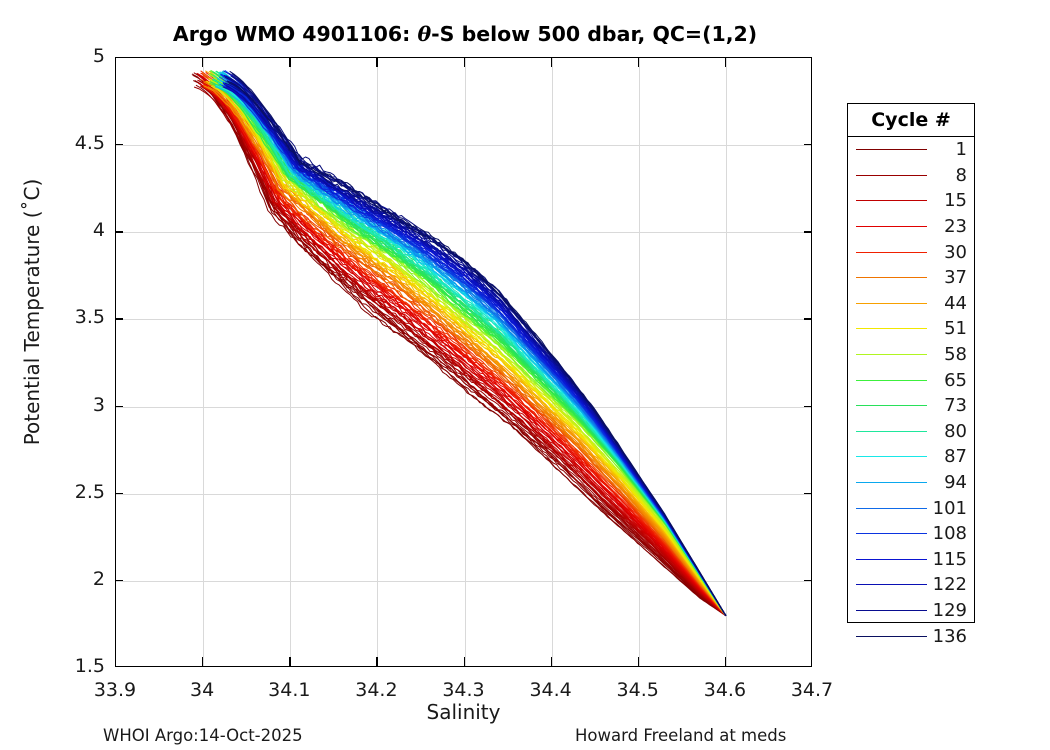  I want to click on y-tick-label: 5, so click(98, 56).